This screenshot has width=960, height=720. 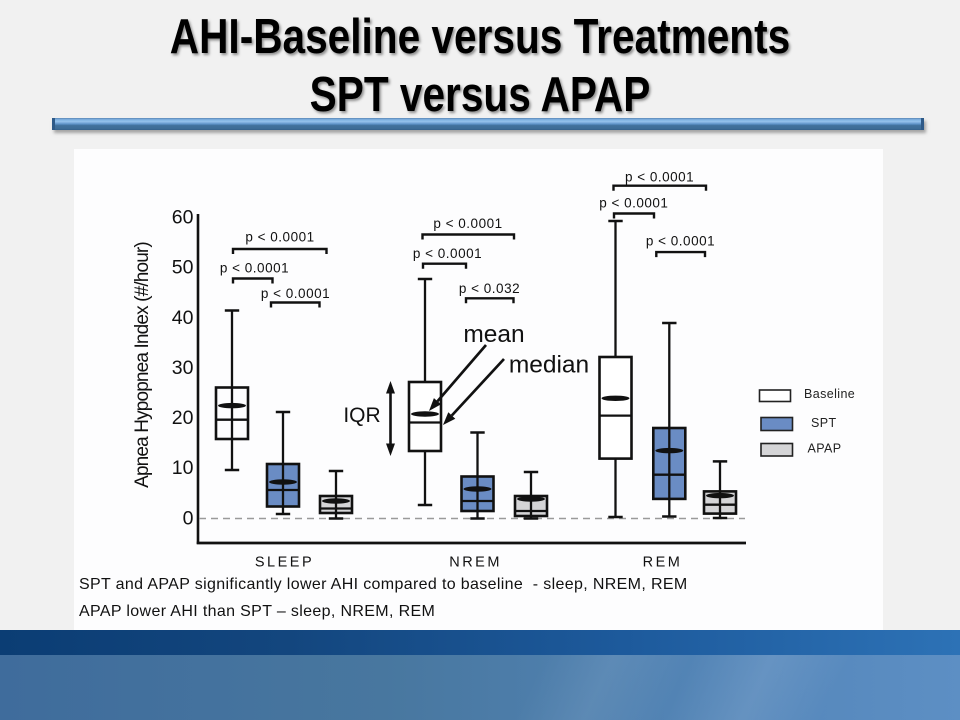 I want to click on svg-text: SLEEP, so click(x=284, y=563).